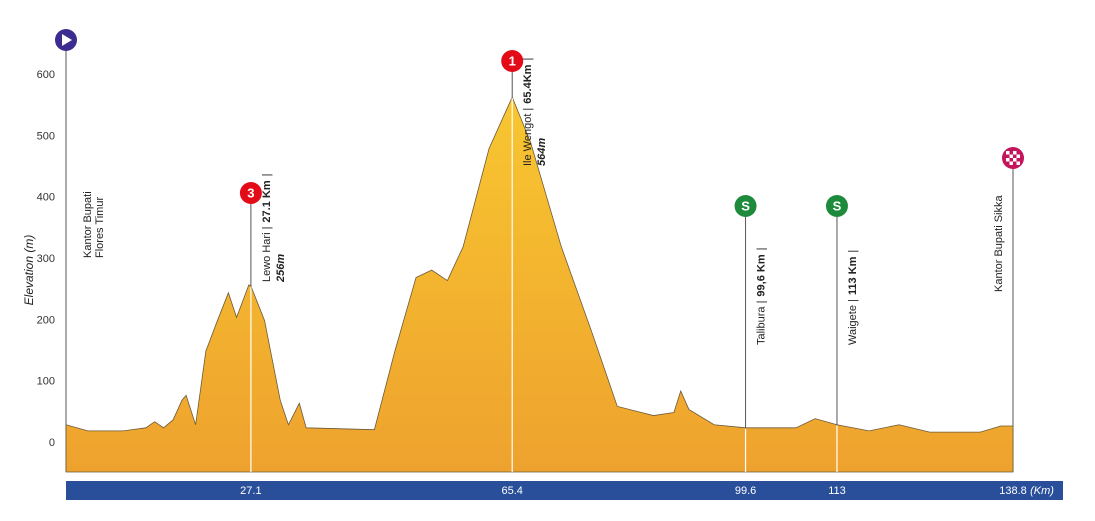  I want to click on place-label: Talibura | 99,6 Km |, so click(761, 297).